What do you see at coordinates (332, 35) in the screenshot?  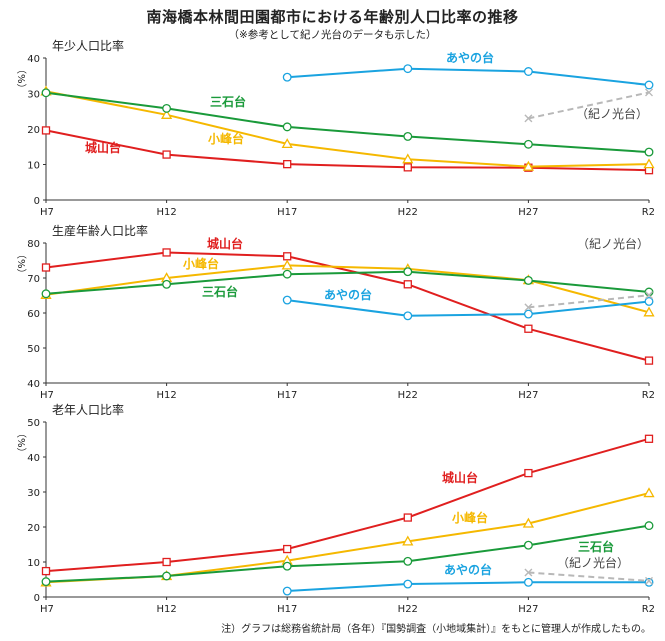 I see `figure-subtitle: （※参考として紀ノ光台のデータも示した）` at bounding box center [332, 35].